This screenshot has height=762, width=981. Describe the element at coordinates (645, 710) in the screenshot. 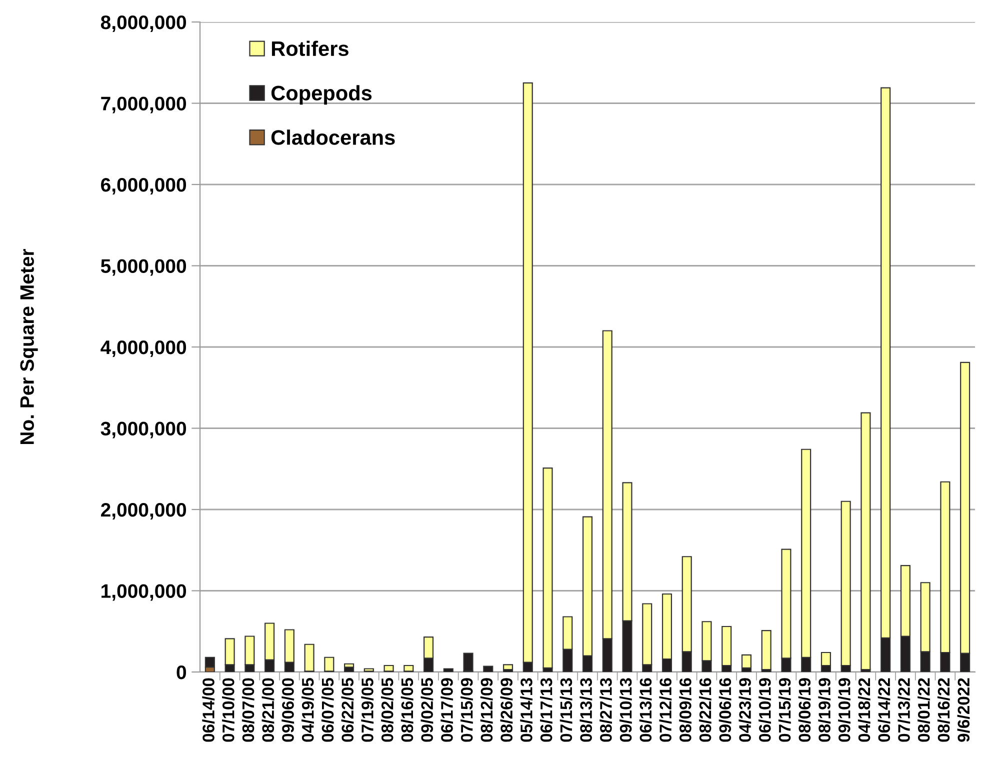

I see `x-tick-label: 06/13/16` at that location.